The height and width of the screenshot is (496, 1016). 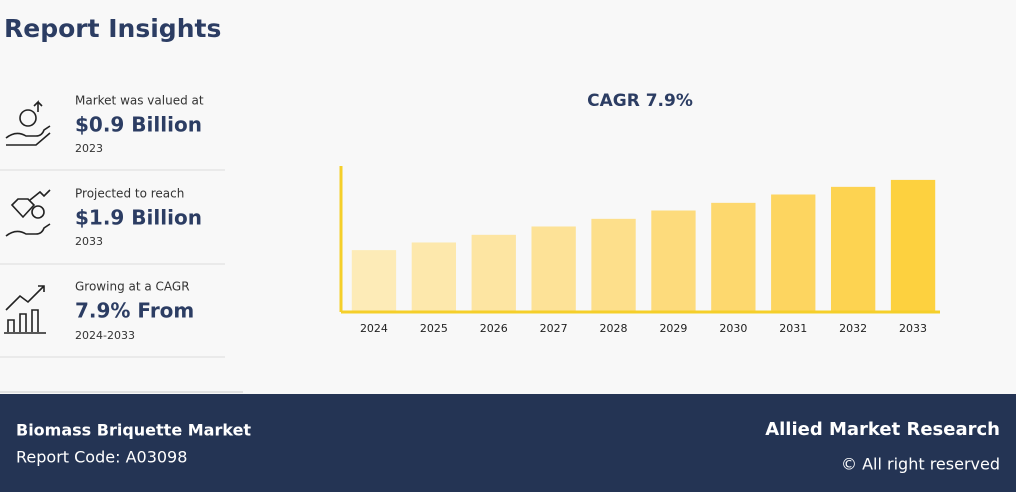 I want to click on x-tick-label: 2024, so click(x=374, y=328).